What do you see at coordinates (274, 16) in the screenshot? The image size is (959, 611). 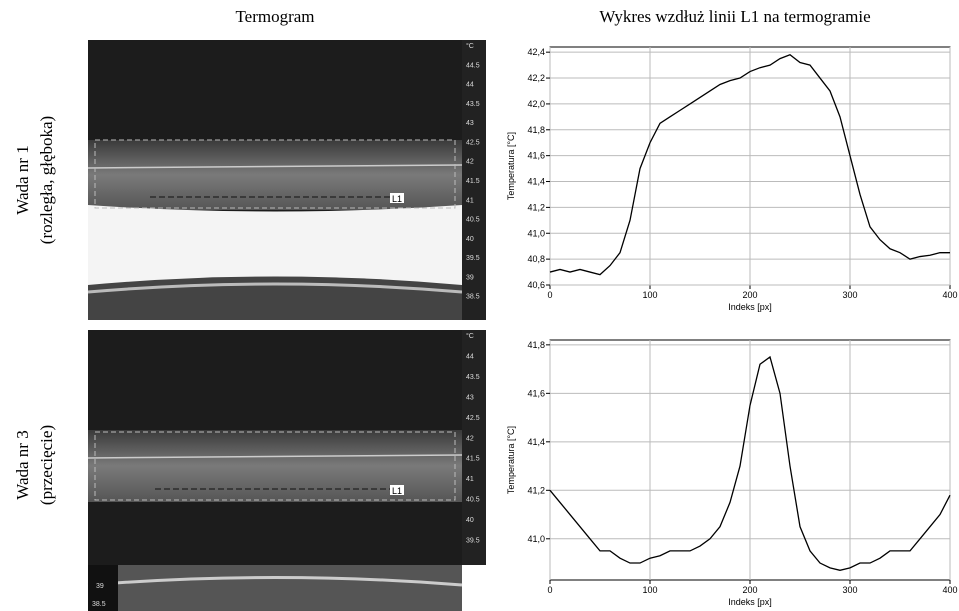 I see `column-title: Termogram` at bounding box center [274, 16].